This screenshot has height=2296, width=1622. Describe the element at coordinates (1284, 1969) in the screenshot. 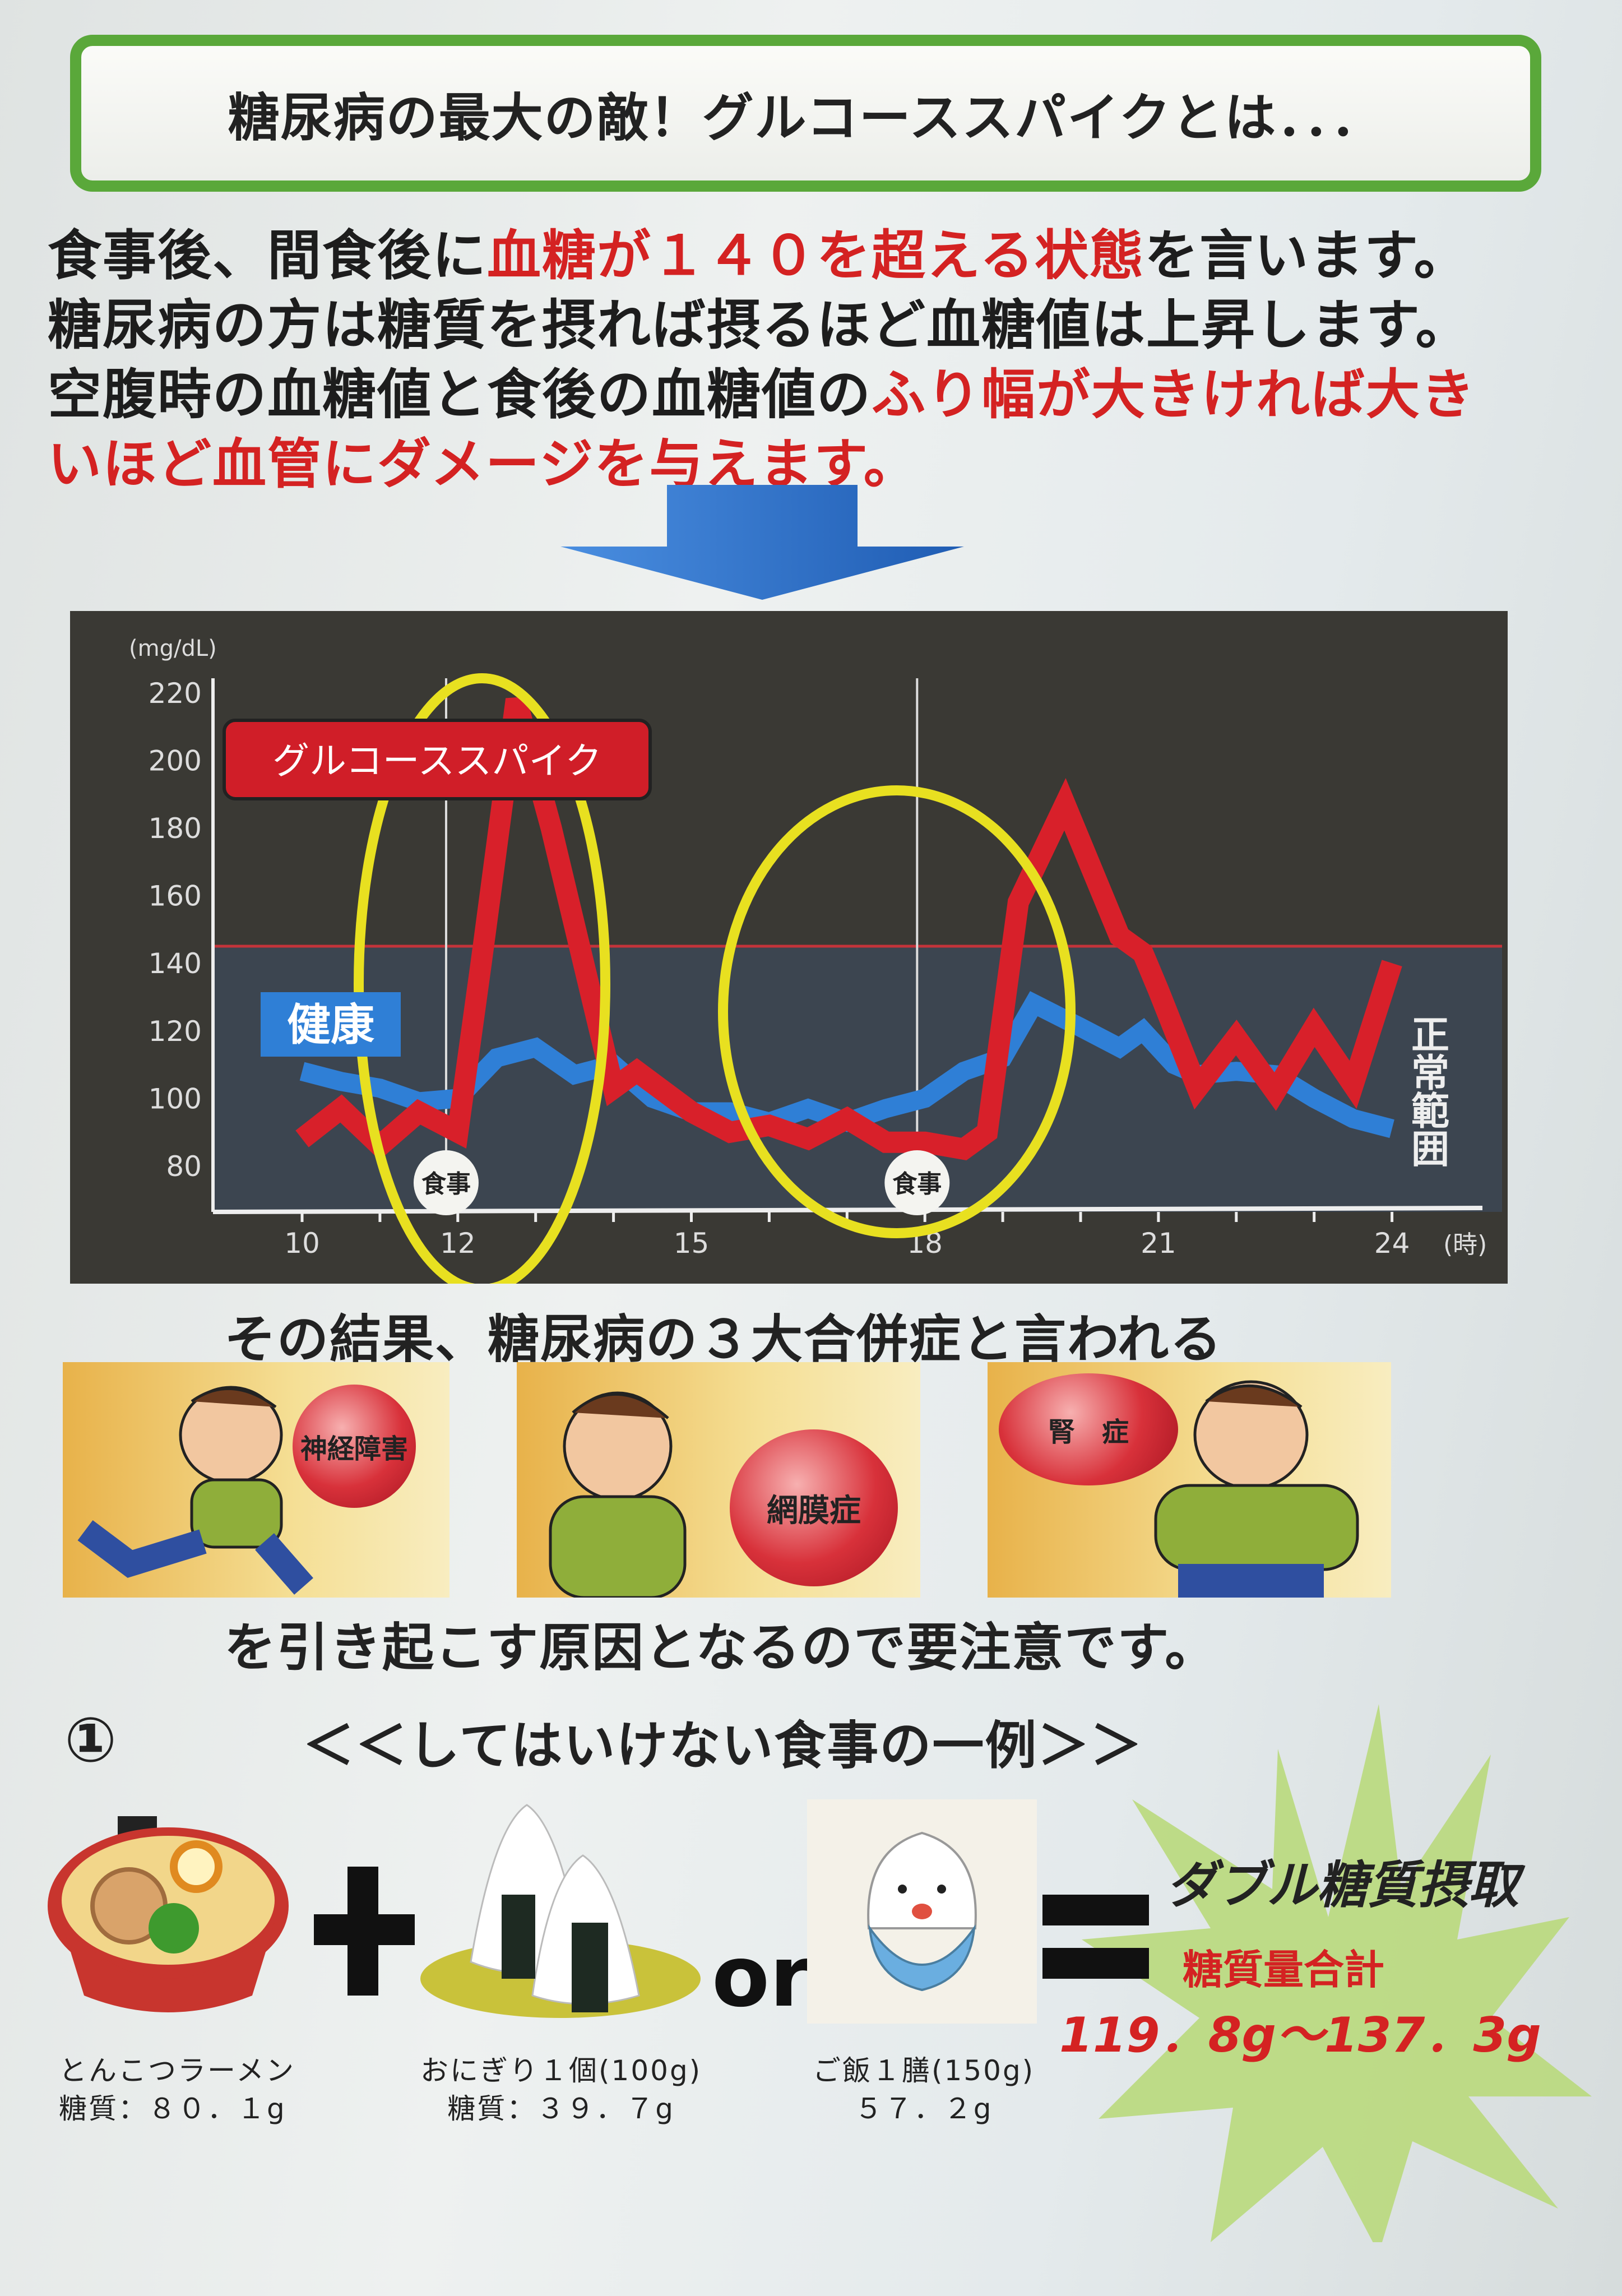

I see `total-label: 糖質量合計` at that location.